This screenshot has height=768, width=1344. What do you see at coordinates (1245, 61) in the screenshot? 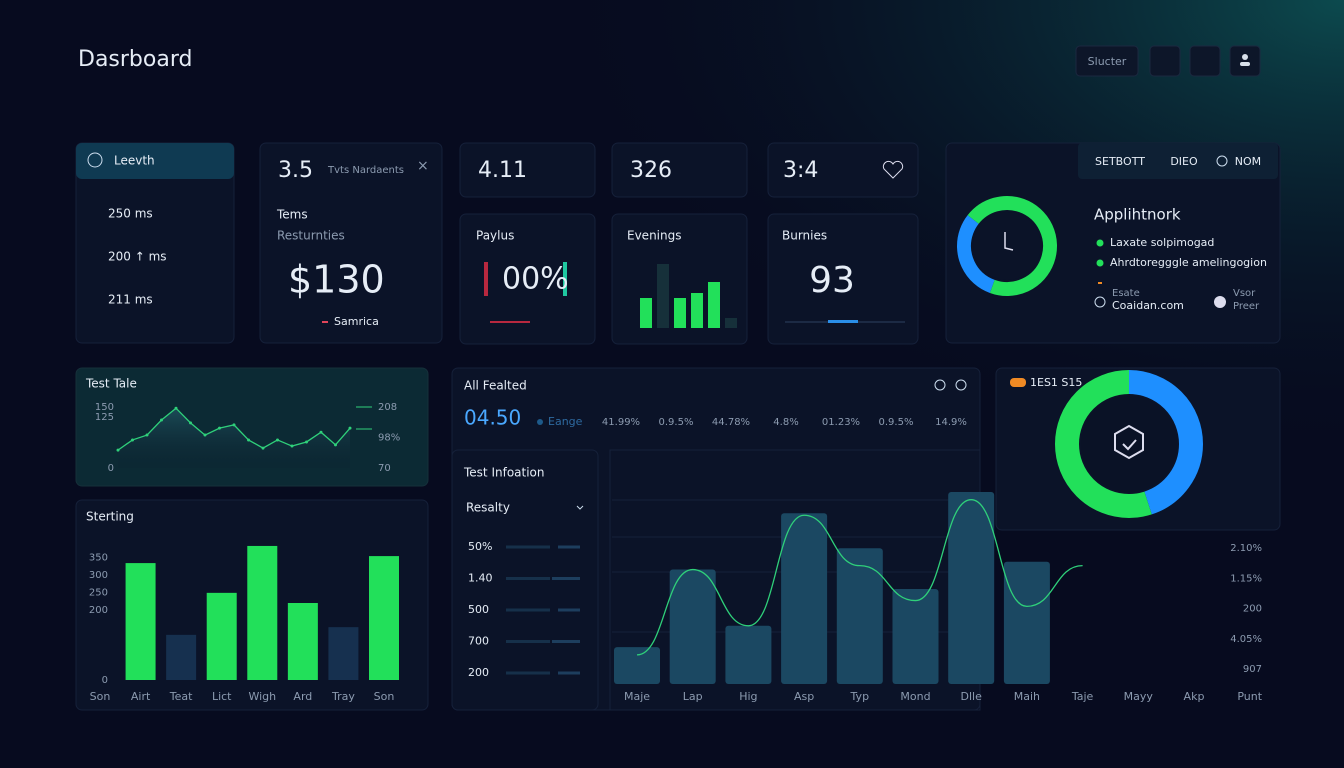
I see `user-button` at bounding box center [1245, 61].